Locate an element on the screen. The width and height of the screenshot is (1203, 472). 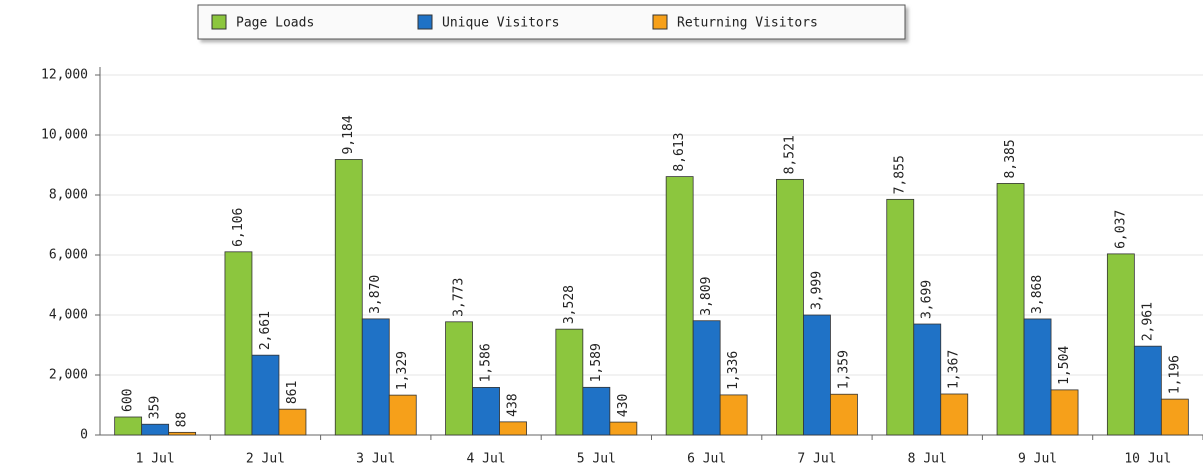
value-label: 861 is located at coordinates (292, 392).